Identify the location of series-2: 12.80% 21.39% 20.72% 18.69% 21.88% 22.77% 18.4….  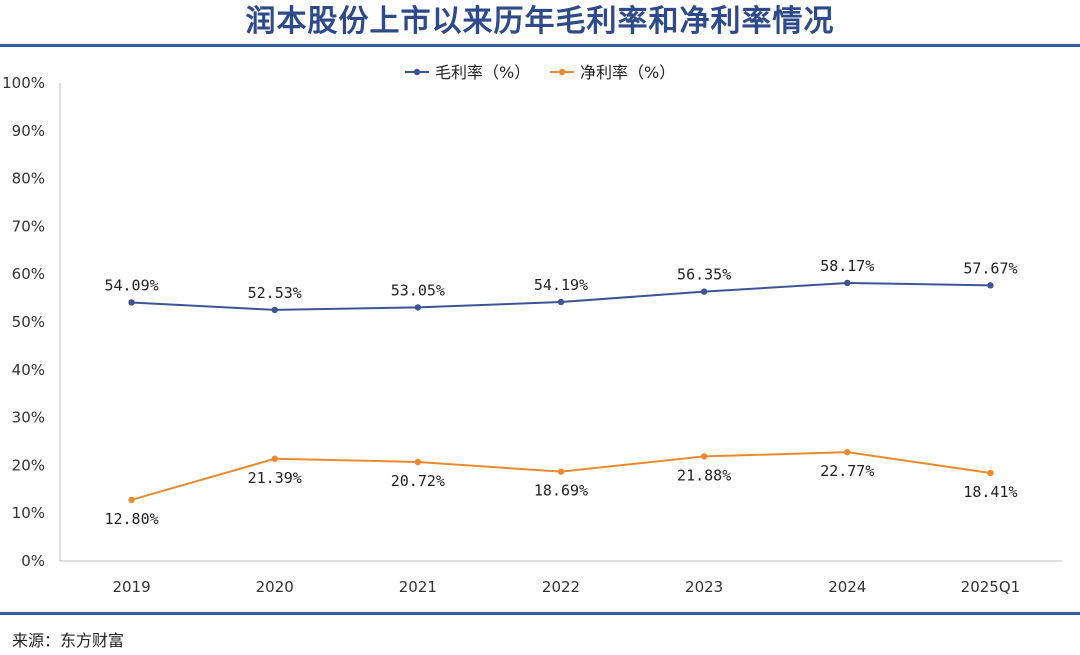
(561, 488).